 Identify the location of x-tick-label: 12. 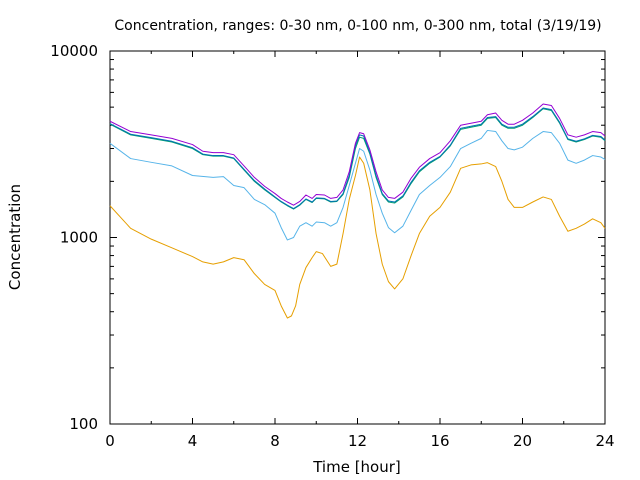
(357, 441).